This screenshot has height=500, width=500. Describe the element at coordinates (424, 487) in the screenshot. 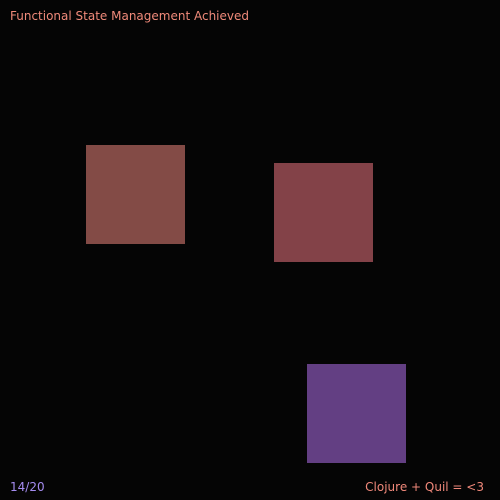

I see `footer-text: Clojure + Quil = <3` at that location.